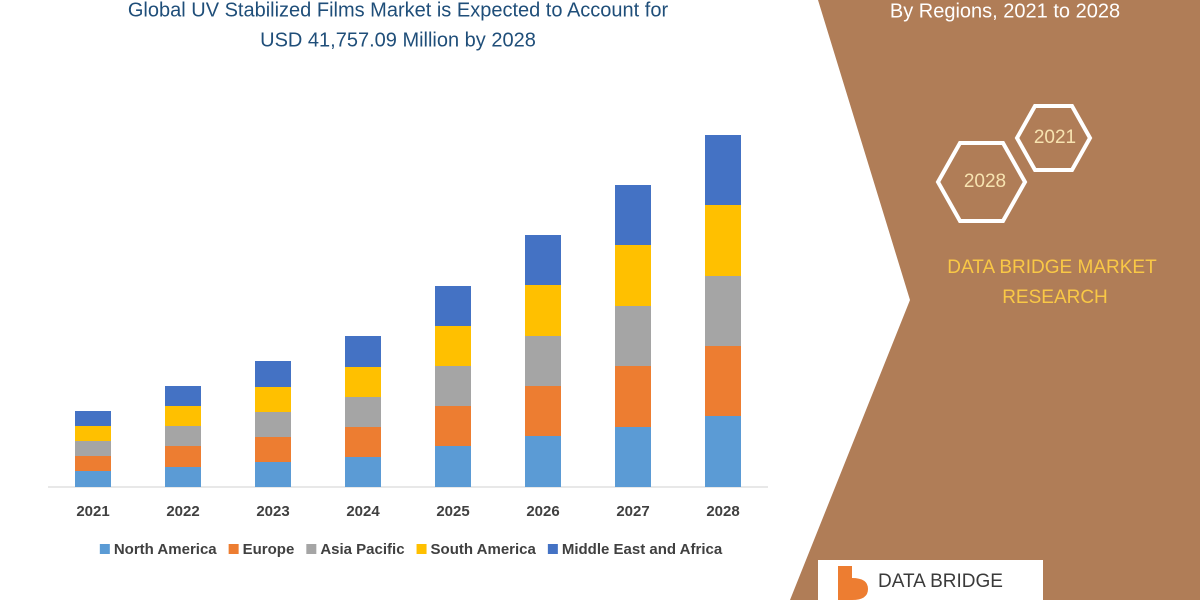 The image size is (1200, 600). What do you see at coordinates (182, 511) in the screenshot?
I see `x-tick-label: 2022` at bounding box center [182, 511].